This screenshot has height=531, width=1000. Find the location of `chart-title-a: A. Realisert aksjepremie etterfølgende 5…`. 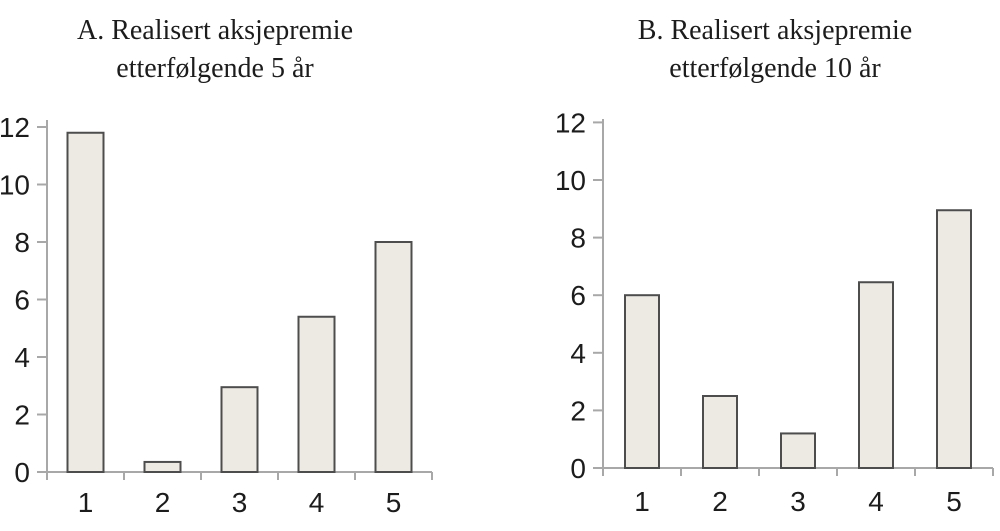

chart-title-a: A. Realisert aksjepremie etterfølgende 5… is located at coordinates (215, 50).